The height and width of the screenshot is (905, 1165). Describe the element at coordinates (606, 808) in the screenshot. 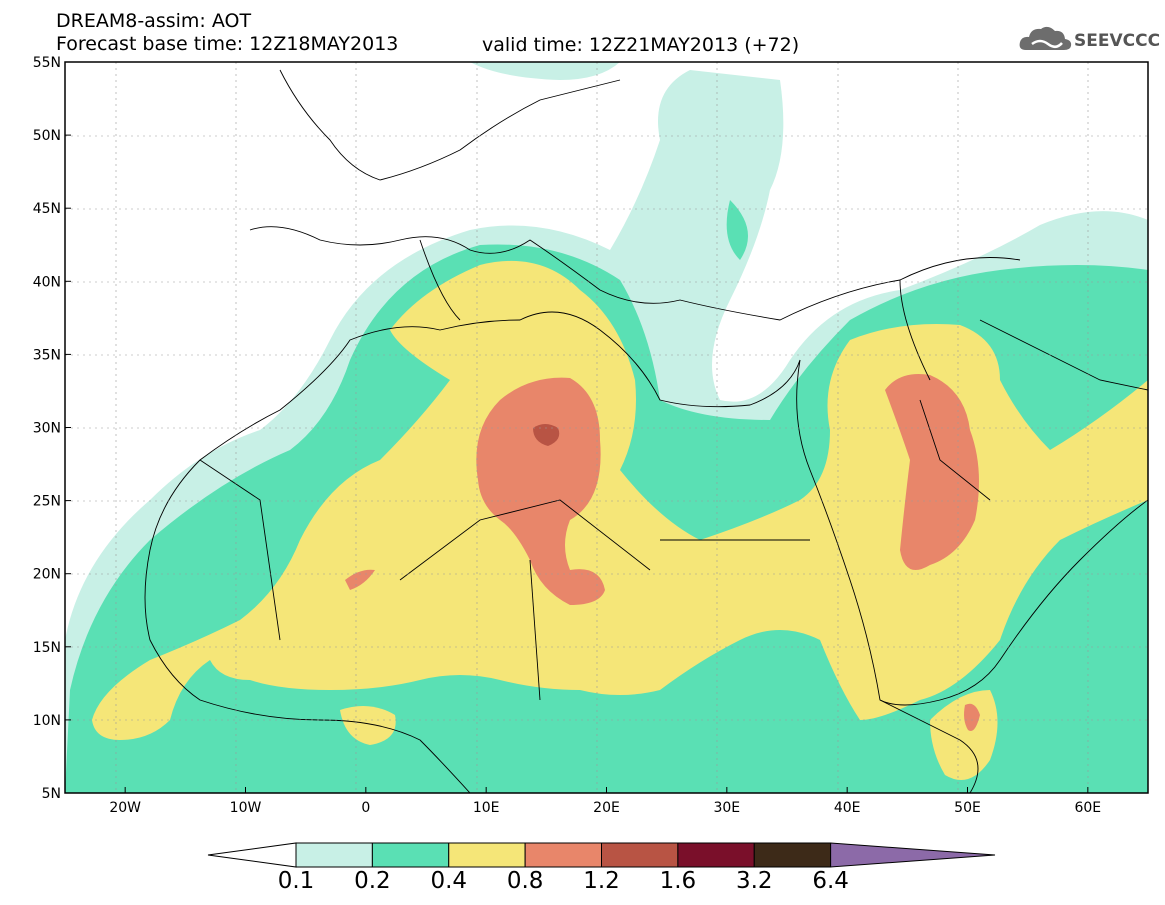

I see `lon-label: 20E` at that location.